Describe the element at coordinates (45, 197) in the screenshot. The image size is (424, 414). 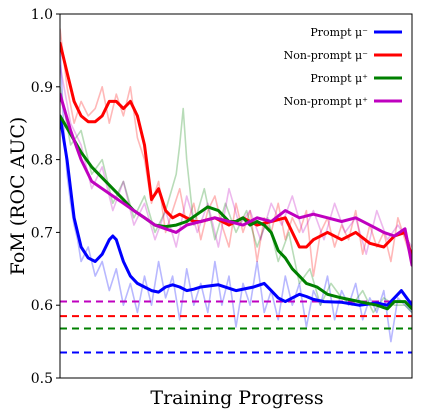
I see `y-axis-ticks: 0.5 0.6 0.7 0.8 0.9 1.0` at that location.